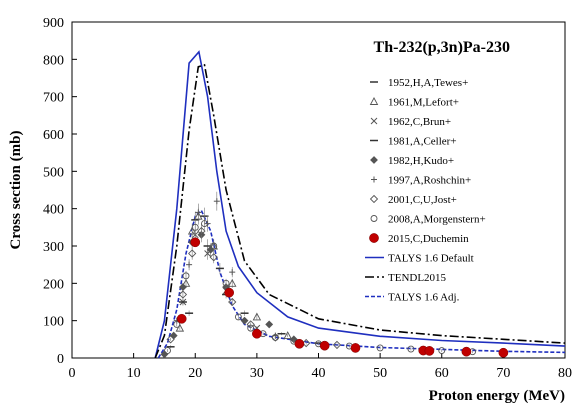  I want to click on legend-item: 2015,C,Duchemin, so click(419, 239).